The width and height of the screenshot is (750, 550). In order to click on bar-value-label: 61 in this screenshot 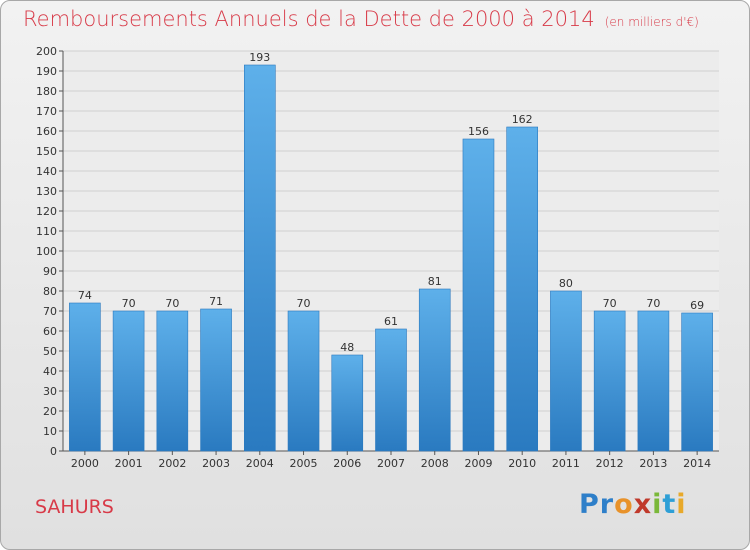, I will do `click(391, 321)`.